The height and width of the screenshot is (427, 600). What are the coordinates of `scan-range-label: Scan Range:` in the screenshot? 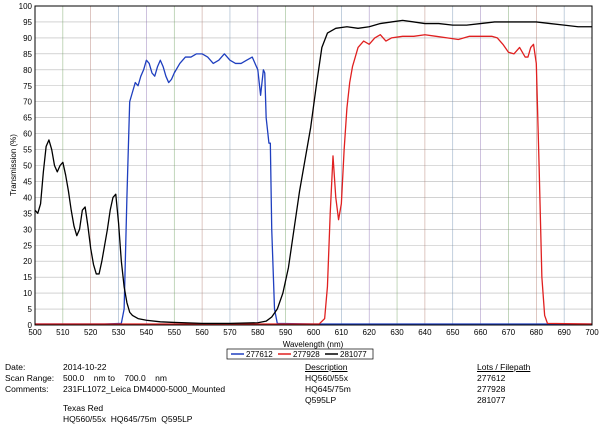 It's located at (30, 378).